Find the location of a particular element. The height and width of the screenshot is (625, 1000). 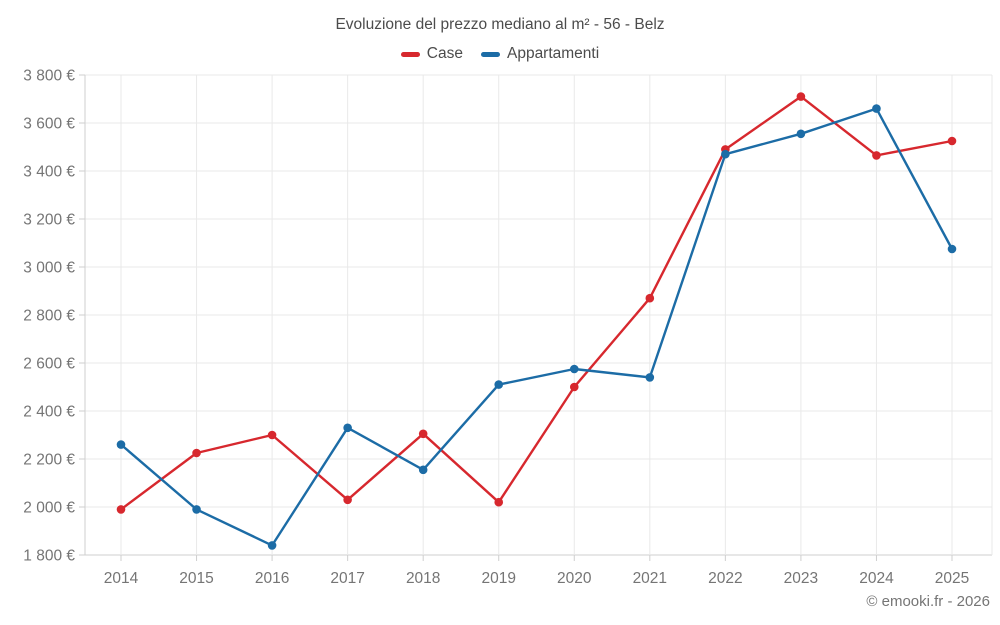

data-point-appartamenti-2018 is located at coordinates (423, 470).